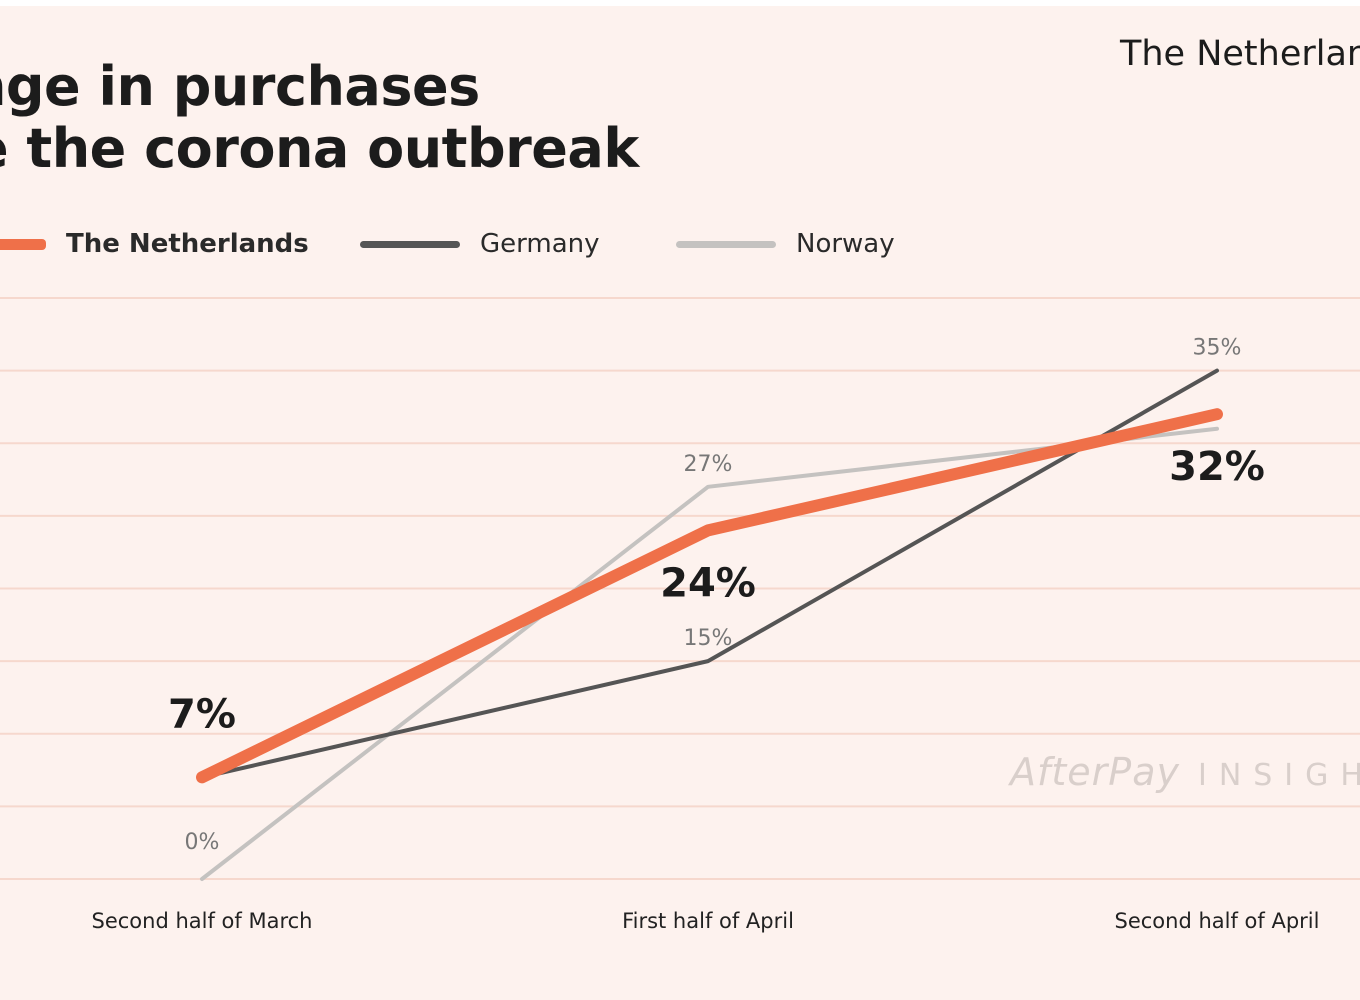  What do you see at coordinates (240, 86) in the screenshot?
I see `title-line-1: ange in purchases` at bounding box center [240, 86].